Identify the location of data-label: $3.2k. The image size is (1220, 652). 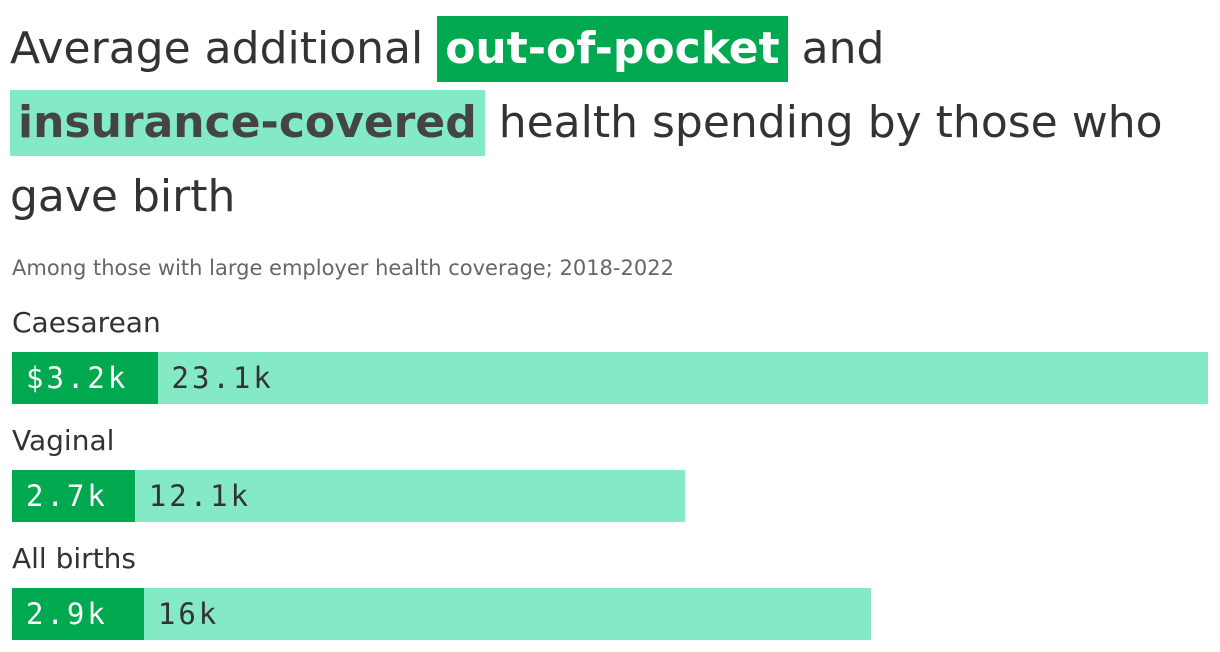
(77, 378).